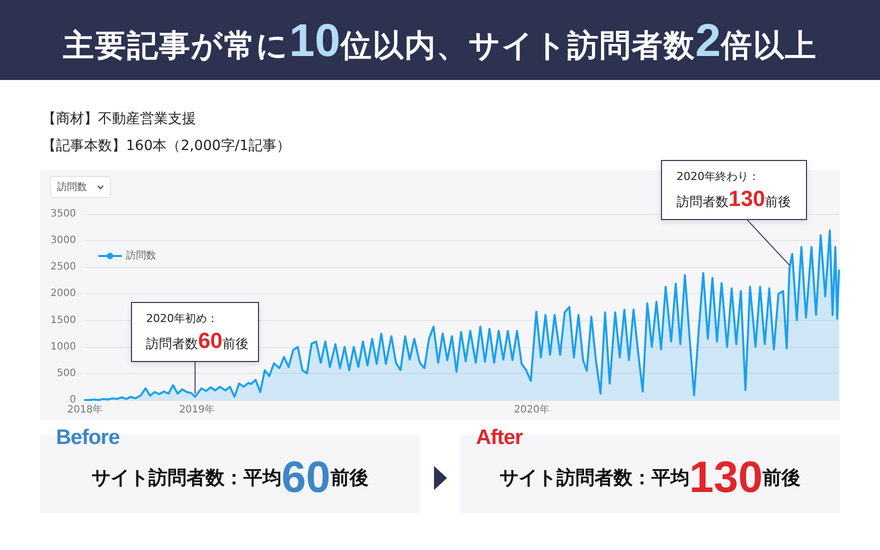  Describe the element at coordinates (88, 437) in the screenshot. I see `text: Before` at that location.